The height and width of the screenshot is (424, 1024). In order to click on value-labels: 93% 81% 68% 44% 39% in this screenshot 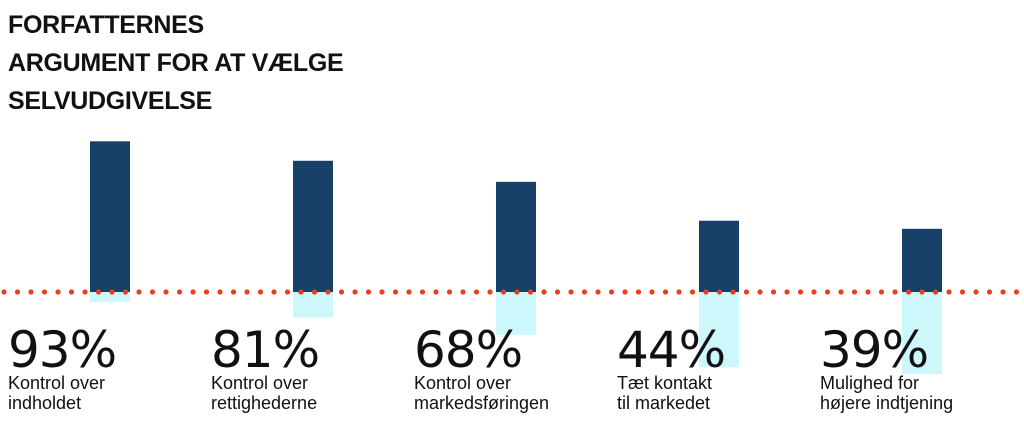, I will do `click(468, 350)`.